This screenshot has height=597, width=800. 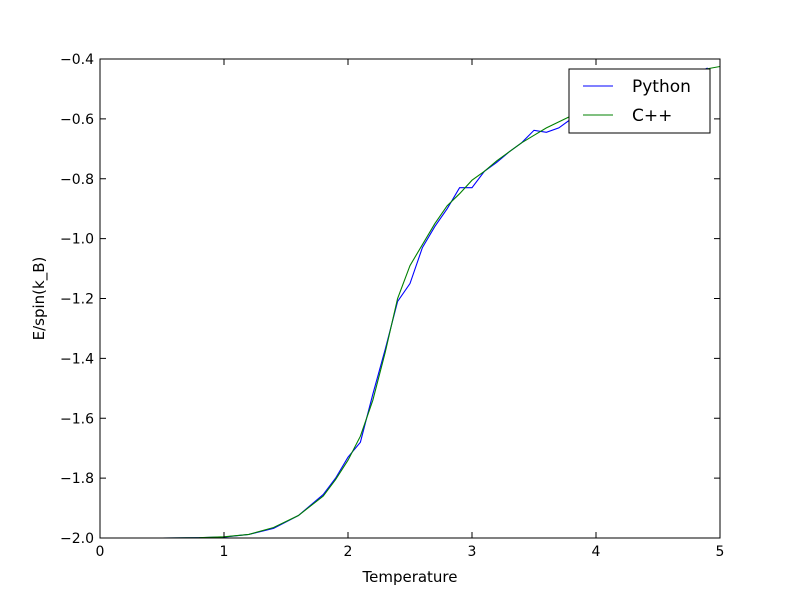 What do you see at coordinates (77, 60) in the screenshot?
I see `y-tick-label: −0.4` at bounding box center [77, 60].